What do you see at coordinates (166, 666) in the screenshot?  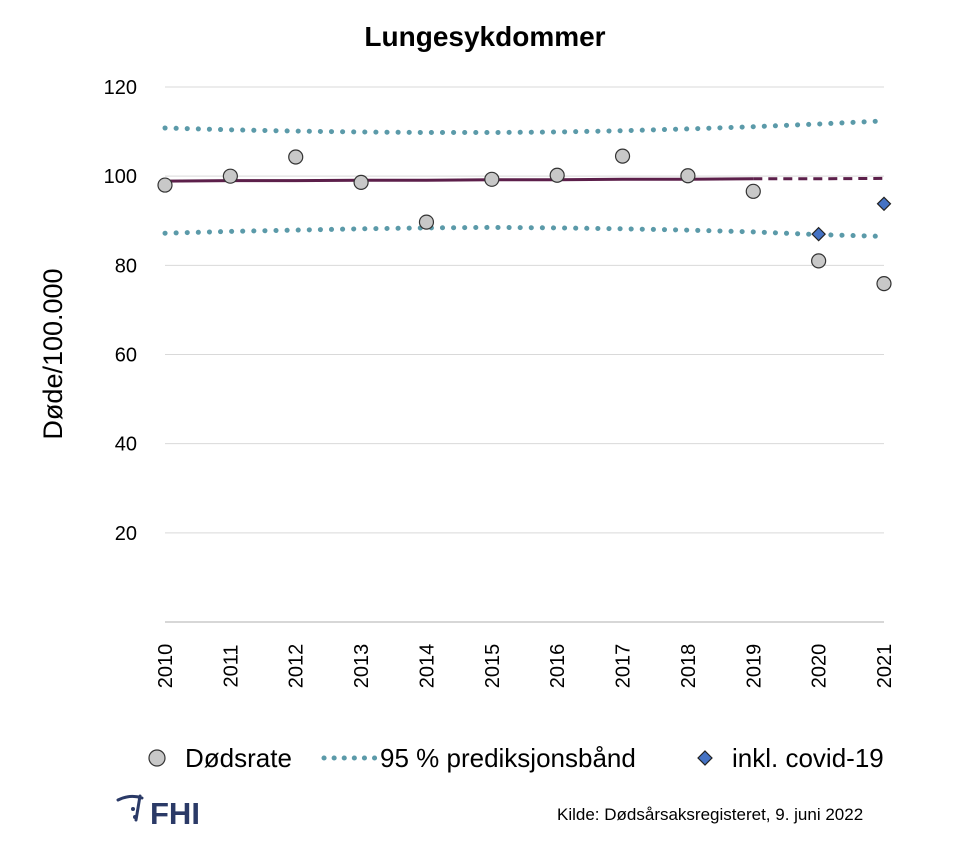 I see `x-tick-label: 2010` at bounding box center [166, 666].